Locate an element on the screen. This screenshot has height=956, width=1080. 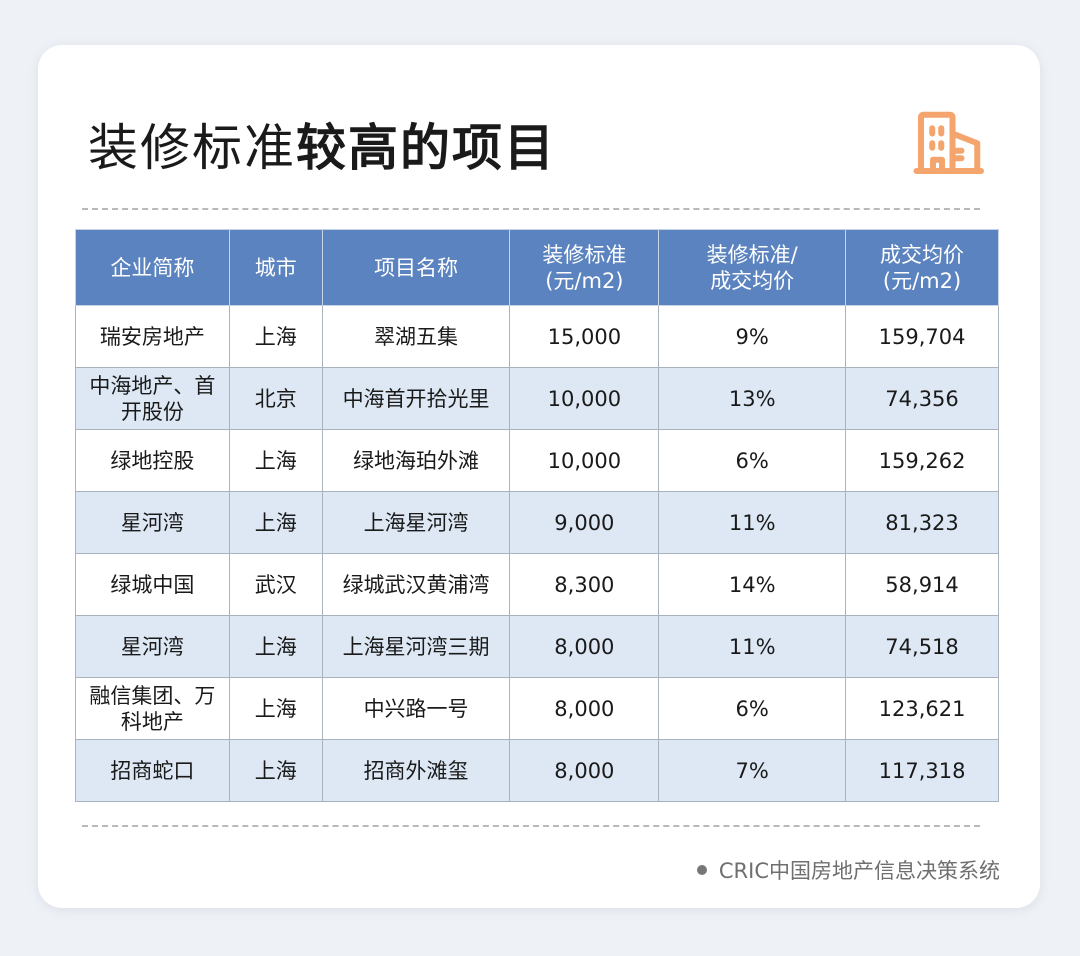
table-cell: 9,000 is located at coordinates (584, 522).